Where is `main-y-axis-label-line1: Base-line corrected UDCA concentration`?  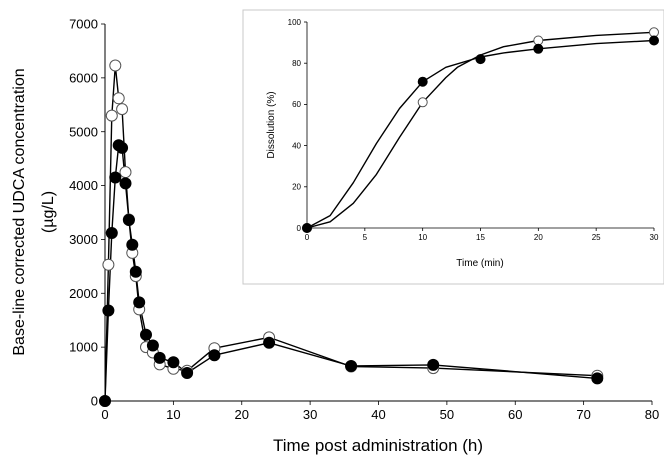 main-y-axis-label-line1: Base-line corrected UDCA concentration is located at coordinates (19, 211).